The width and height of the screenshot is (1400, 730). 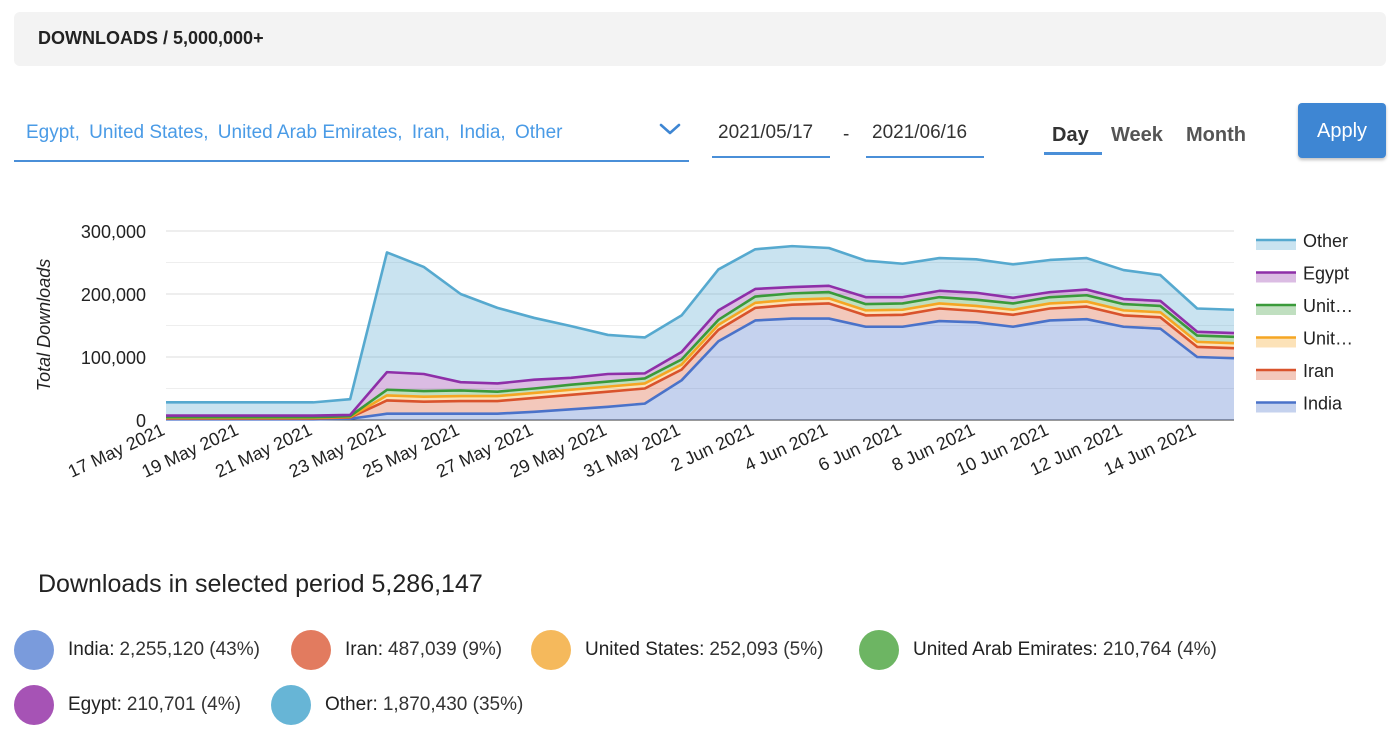 What do you see at coordinates (53, 132) in the screenshot?
I see `country-chip: Egypt,` at bounding box center [53, 132].